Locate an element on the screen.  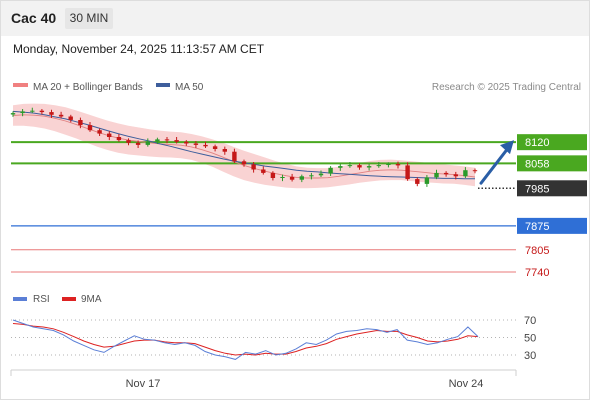
rsi-tick-label: 30 is located at coordinates (530, 356).